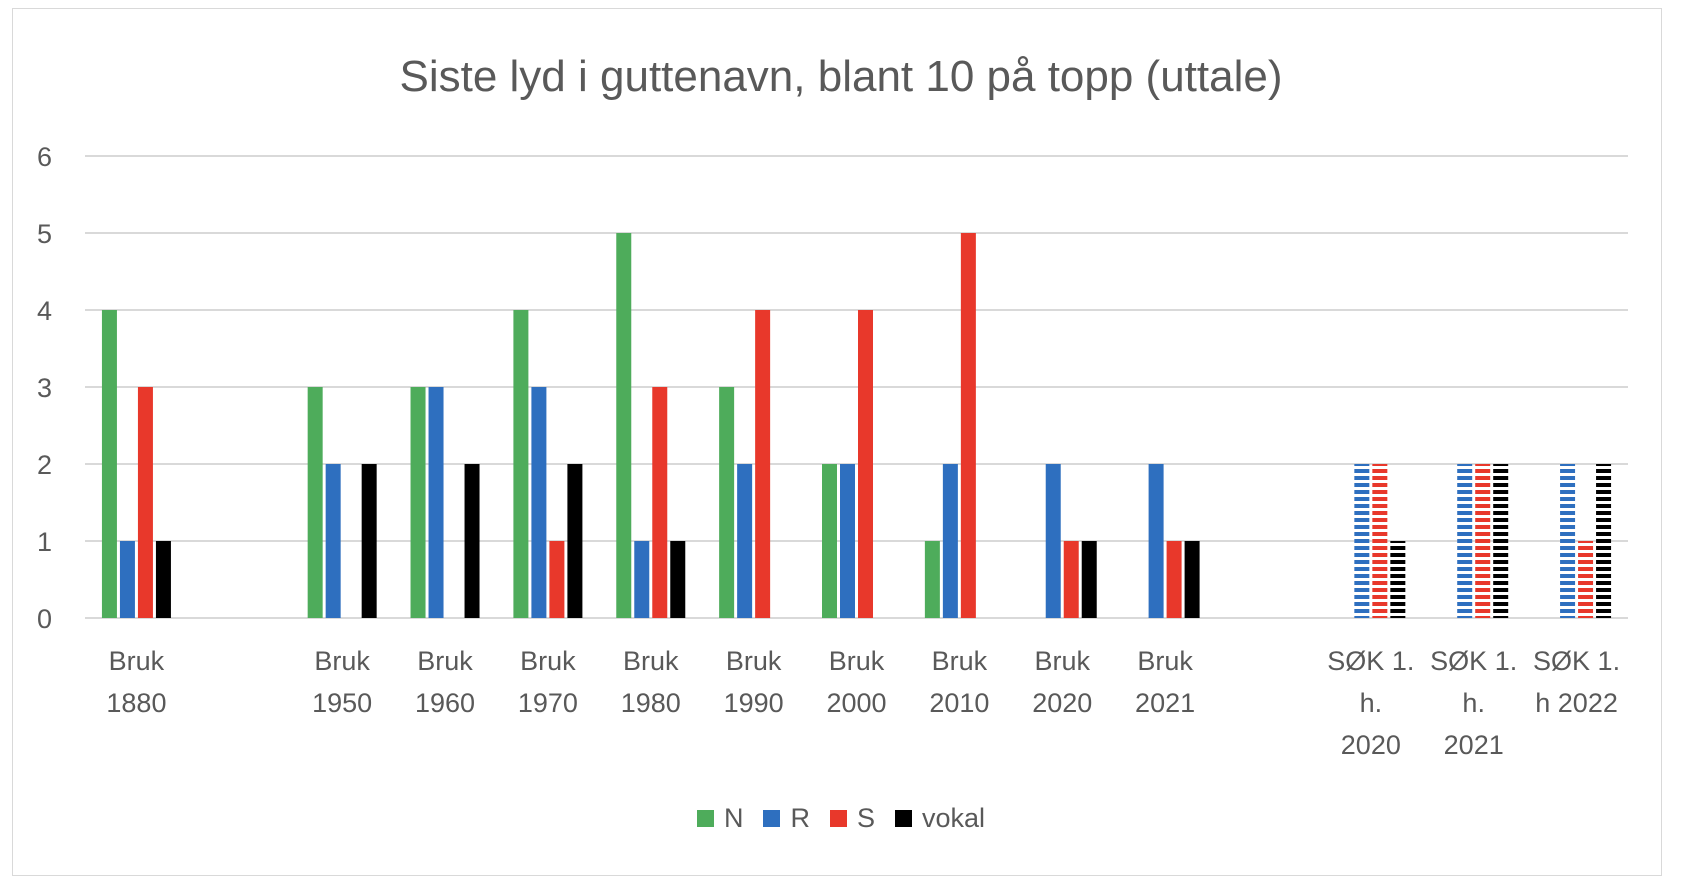 The height and width of the screenshot is (896, 1682). I want to click on legend-label: R, so click(800, 818).